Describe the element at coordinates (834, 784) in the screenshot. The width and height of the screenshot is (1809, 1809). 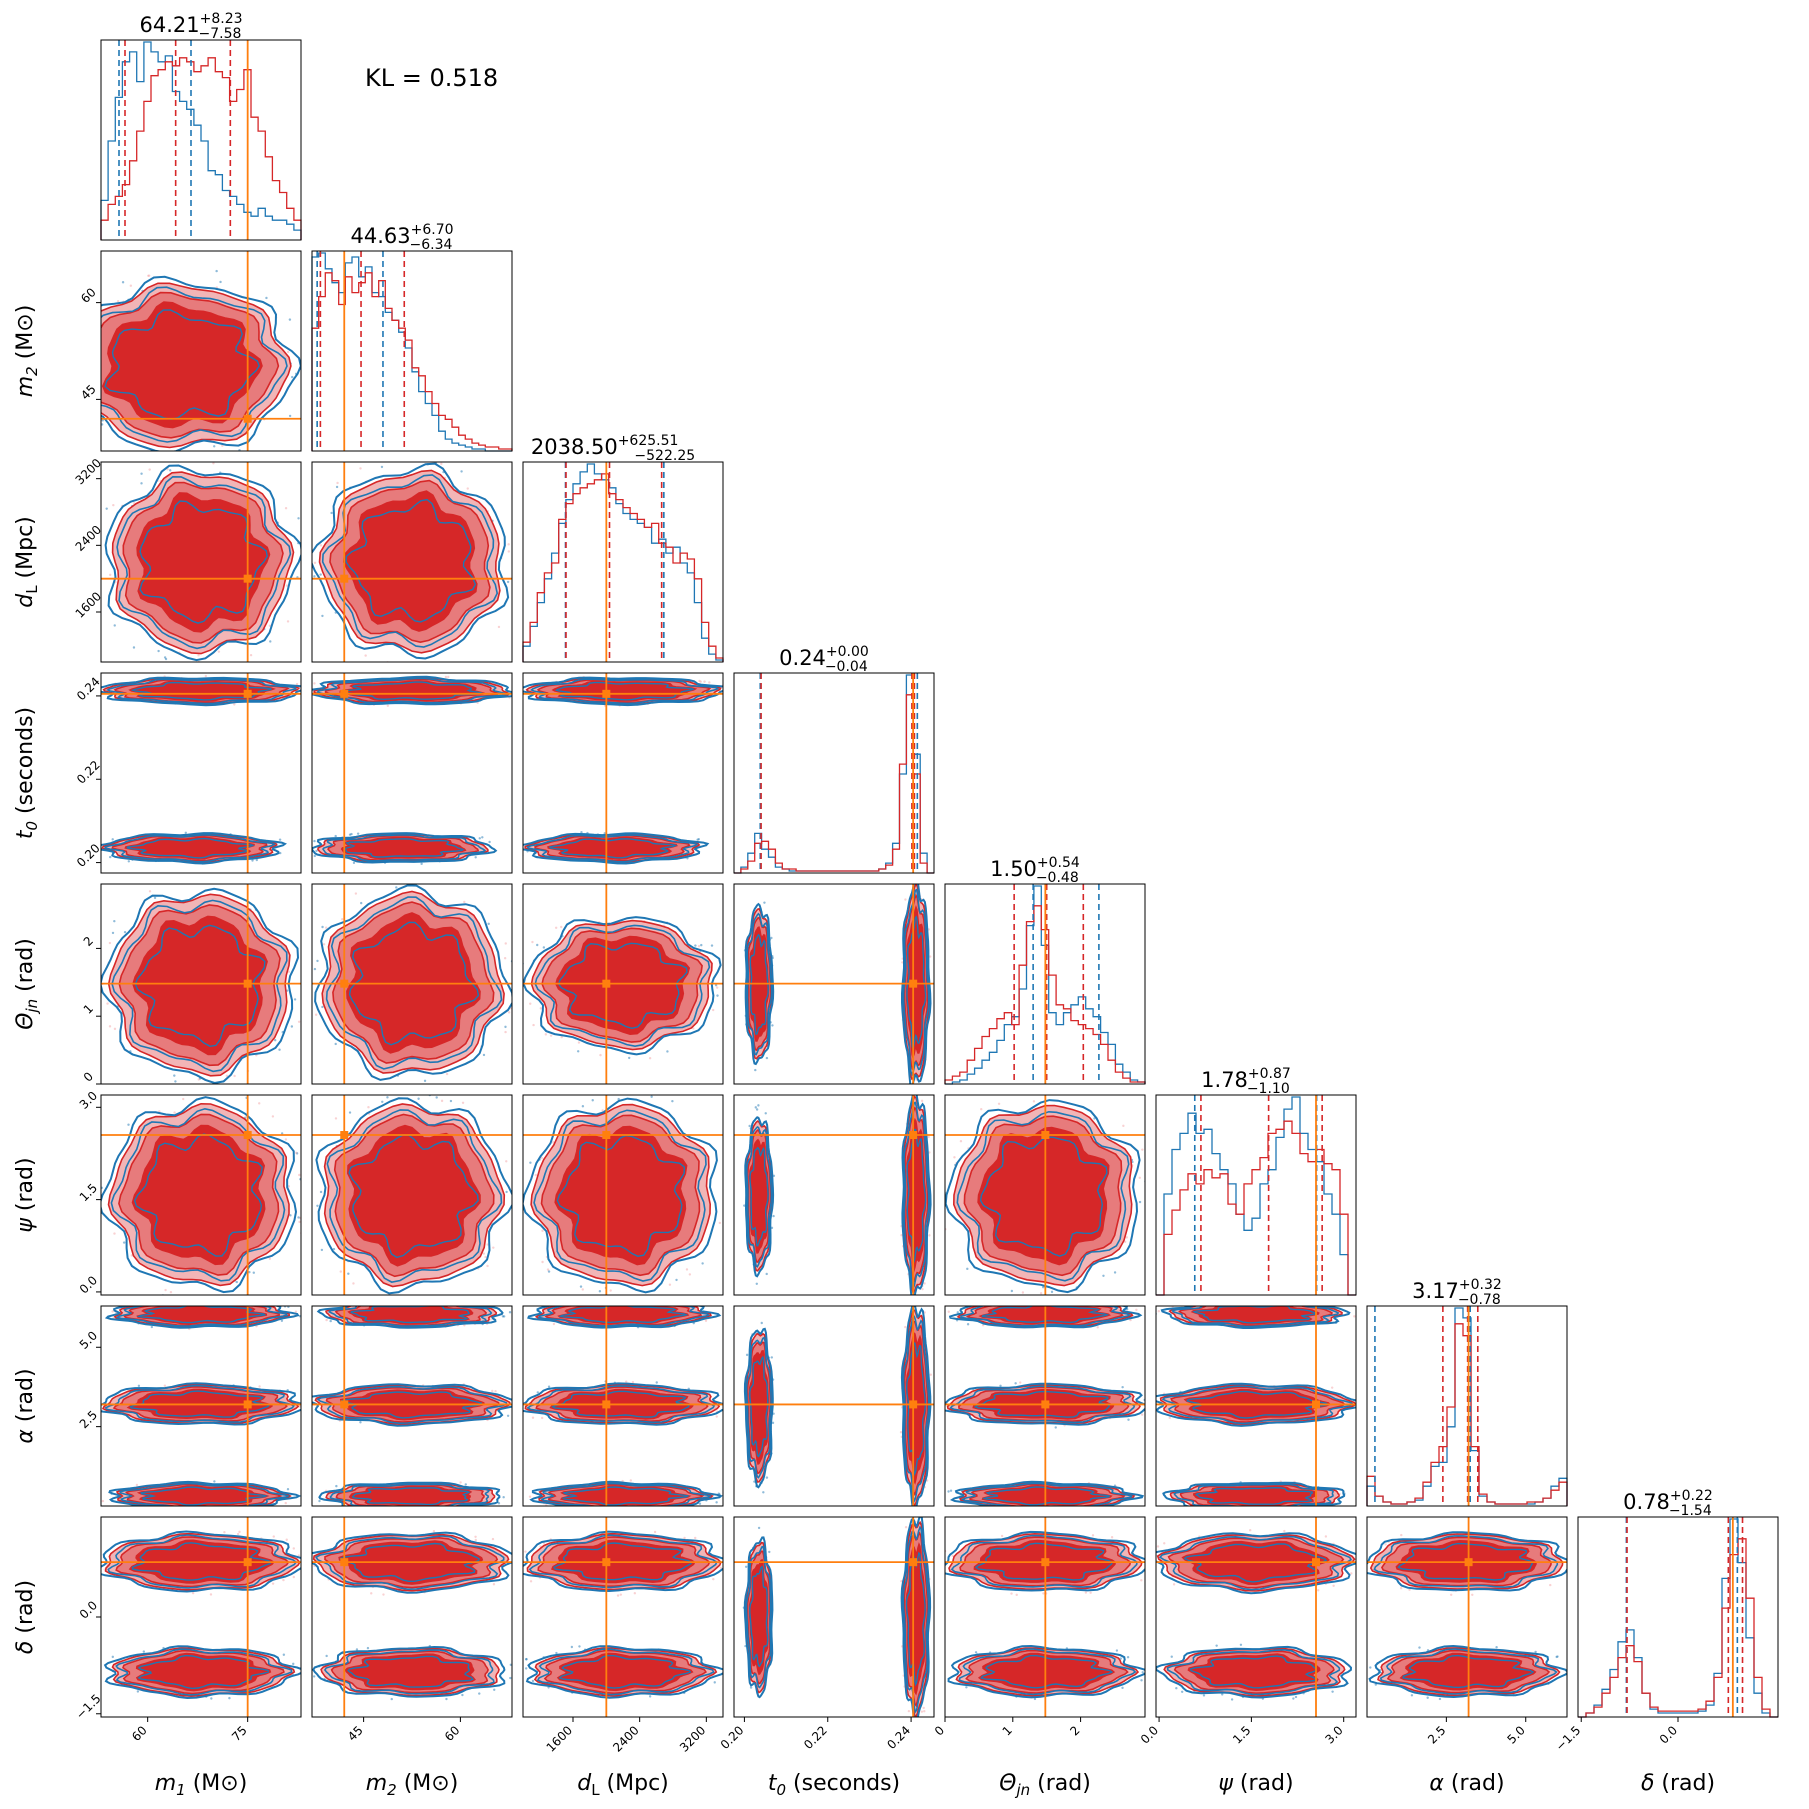
I see `red-histogram` at that location.